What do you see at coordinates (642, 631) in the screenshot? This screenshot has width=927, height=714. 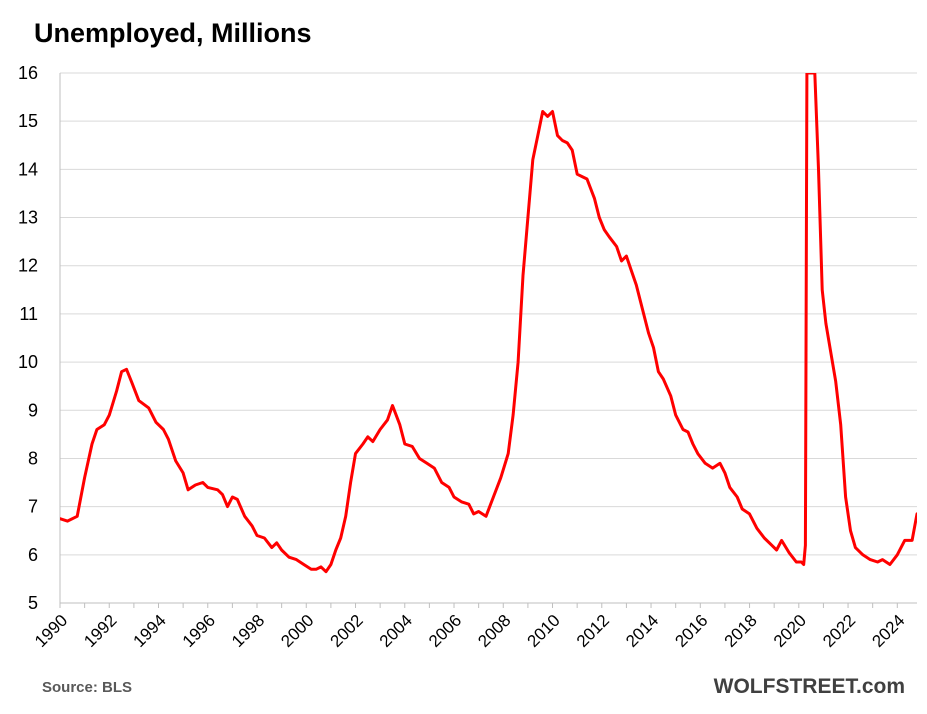 I see `x-tick-label: 2014` at bounding box center [642, 631].